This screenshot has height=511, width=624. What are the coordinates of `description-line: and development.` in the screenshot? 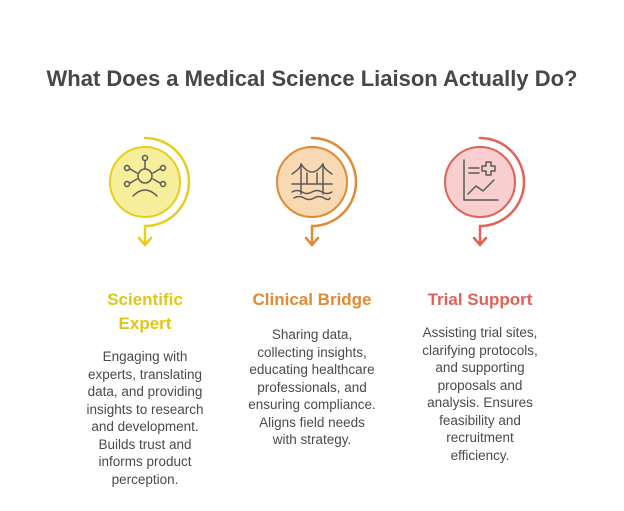 It's located at (145, 426).